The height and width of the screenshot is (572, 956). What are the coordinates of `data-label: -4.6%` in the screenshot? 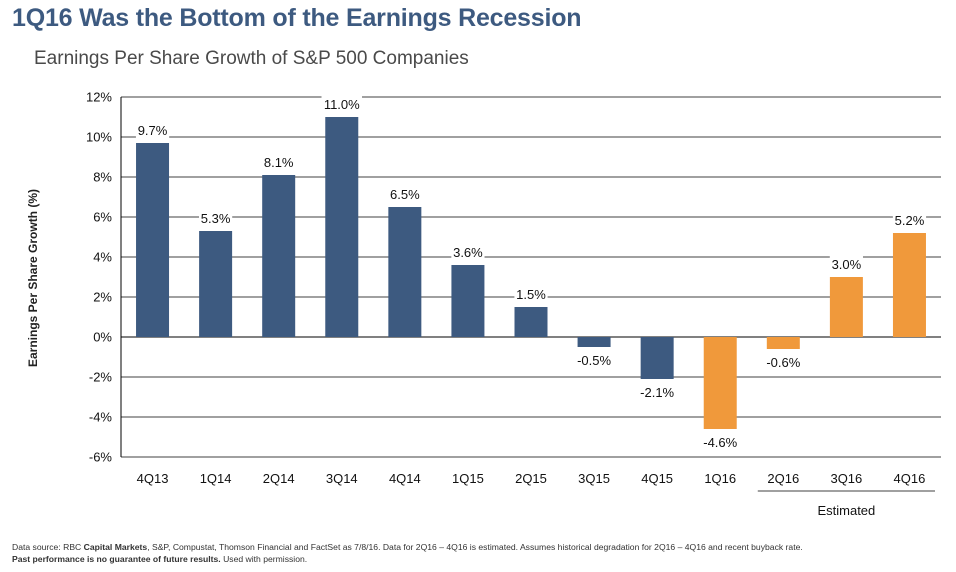 It's located at (720, 442).